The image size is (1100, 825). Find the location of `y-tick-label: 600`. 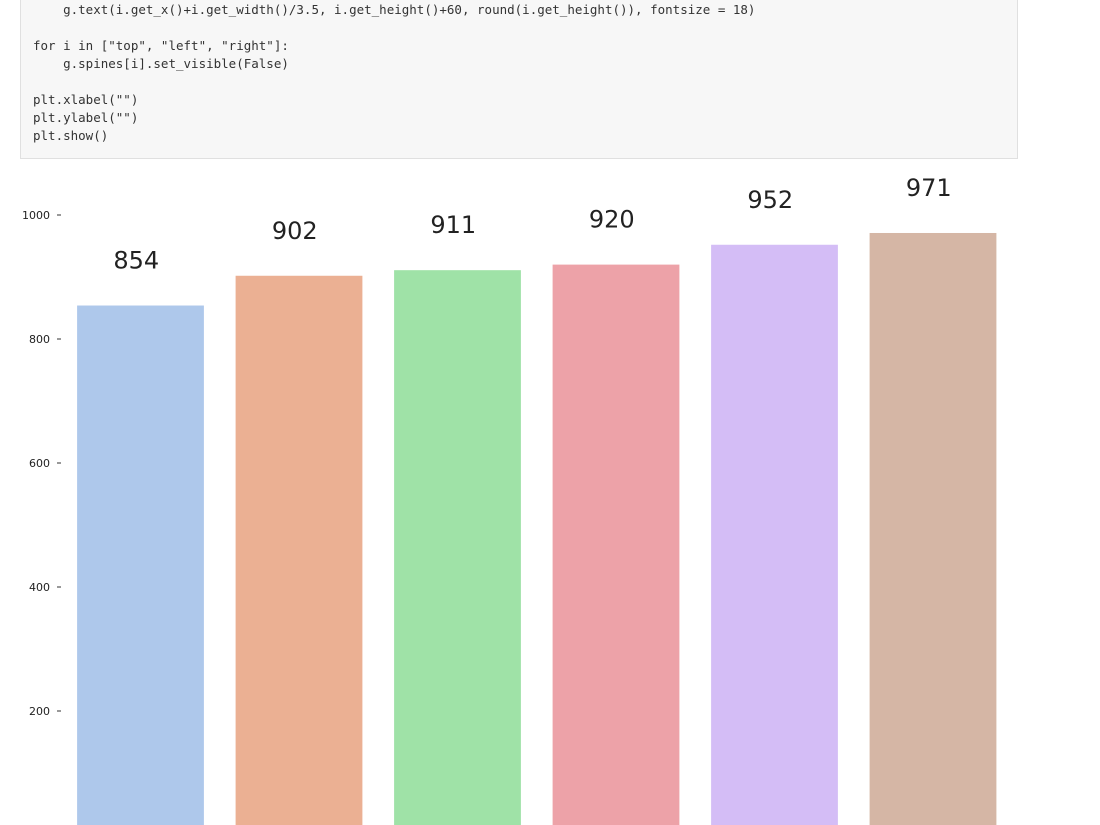

y-tick-label: 600 is located at coordinates (39, 463).